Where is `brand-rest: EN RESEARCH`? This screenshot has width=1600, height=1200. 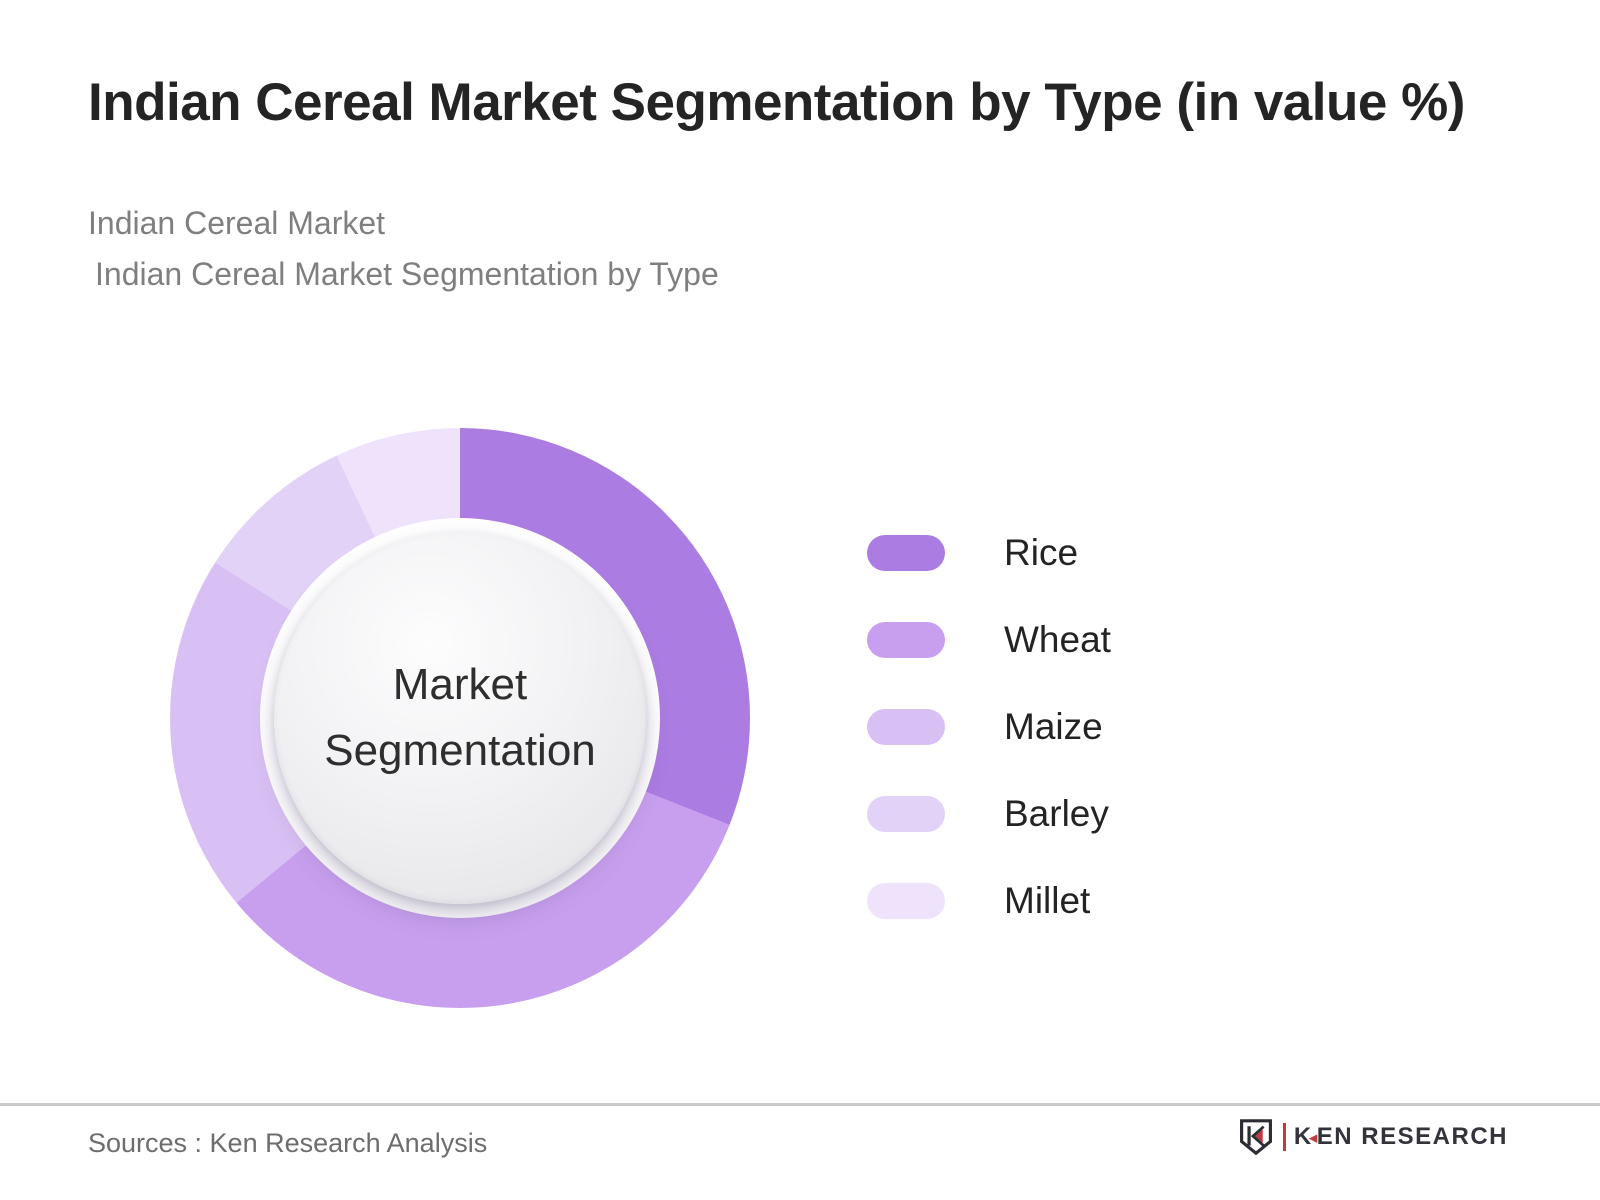
brand-rest: EN RESEARCH is located at coordinates (1412, 1136).